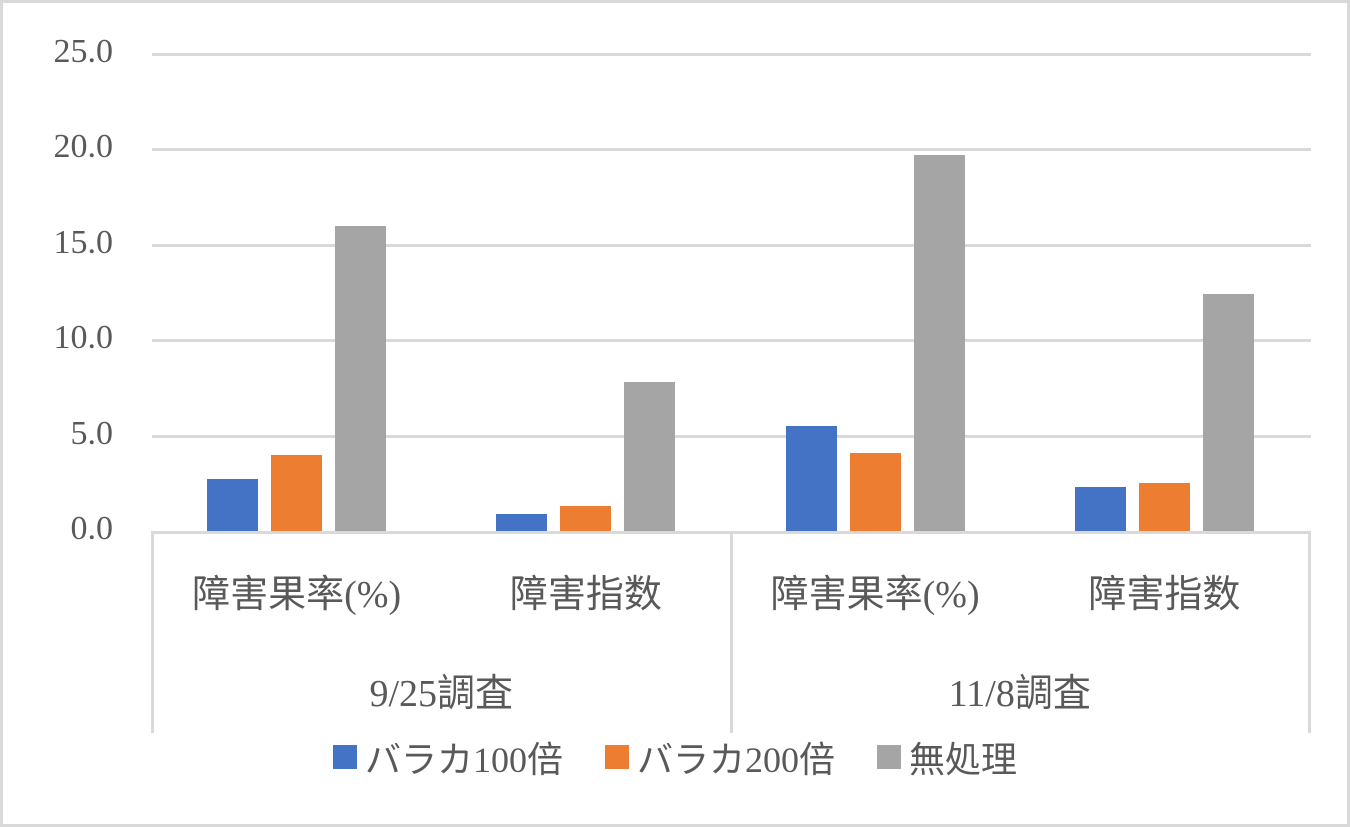  What do you see at coordinates (83, 338) in the screenshot?
I see `y-axis-tick-label: 10.0` at bounding box center [83, 338].